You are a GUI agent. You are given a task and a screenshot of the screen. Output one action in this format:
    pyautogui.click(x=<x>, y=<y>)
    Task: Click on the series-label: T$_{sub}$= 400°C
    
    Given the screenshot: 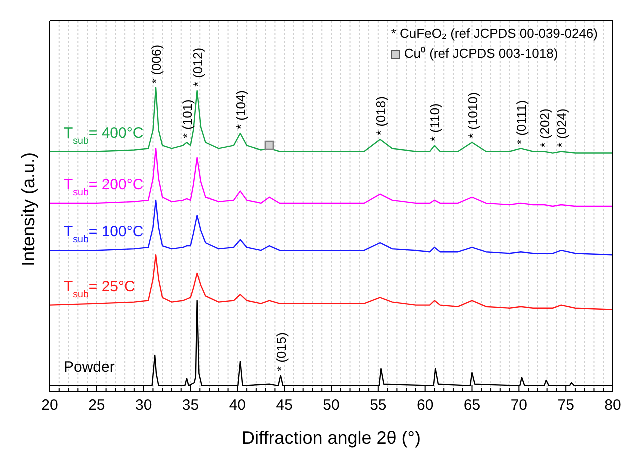 What is the action you would take?
    pyautogui.click(x=104, y=135)
    